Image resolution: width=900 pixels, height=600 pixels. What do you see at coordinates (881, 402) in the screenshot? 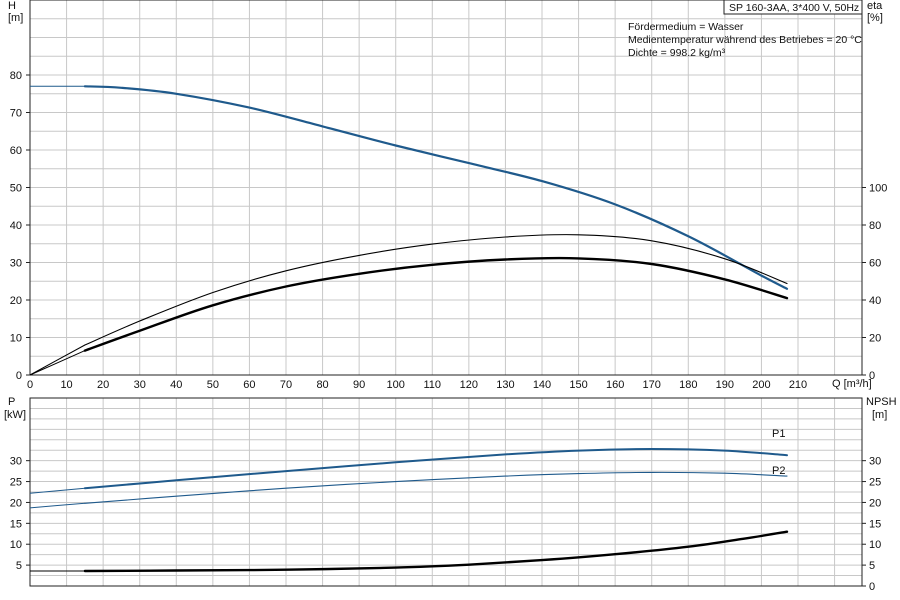
I see `npsh-axis-label: NPSH` at bounding box center [881, 402].